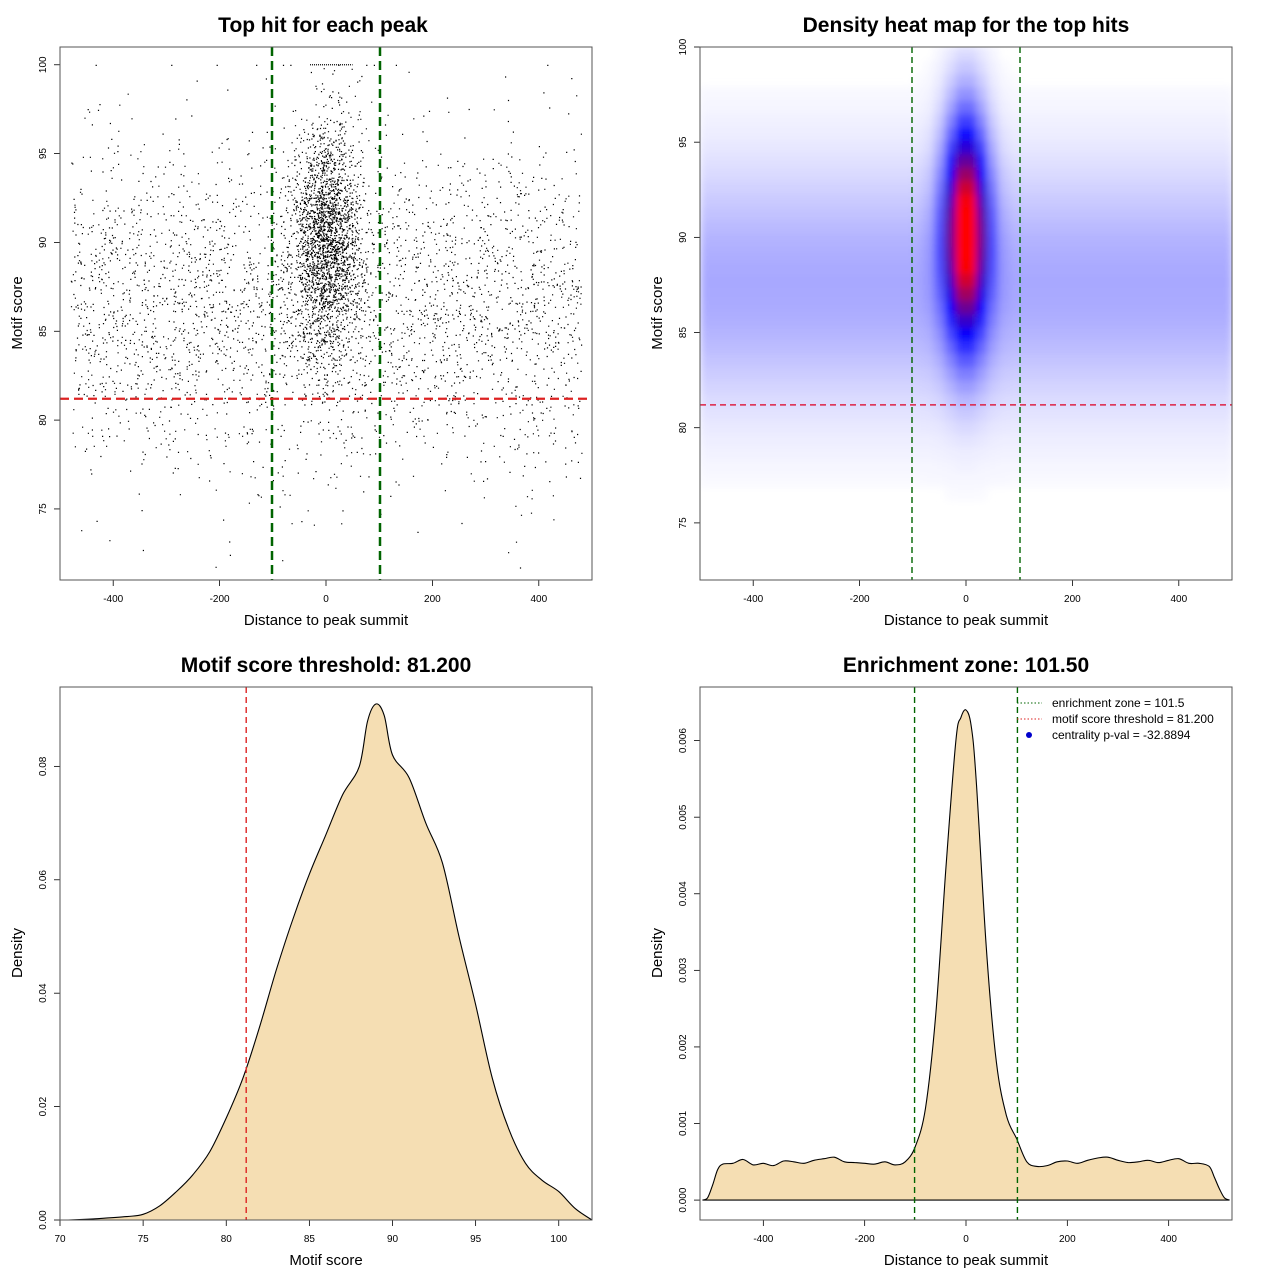 This screenshot has width=1280, height=1280. I want to click on y-axis-label: Motif score, so click(17, 312).